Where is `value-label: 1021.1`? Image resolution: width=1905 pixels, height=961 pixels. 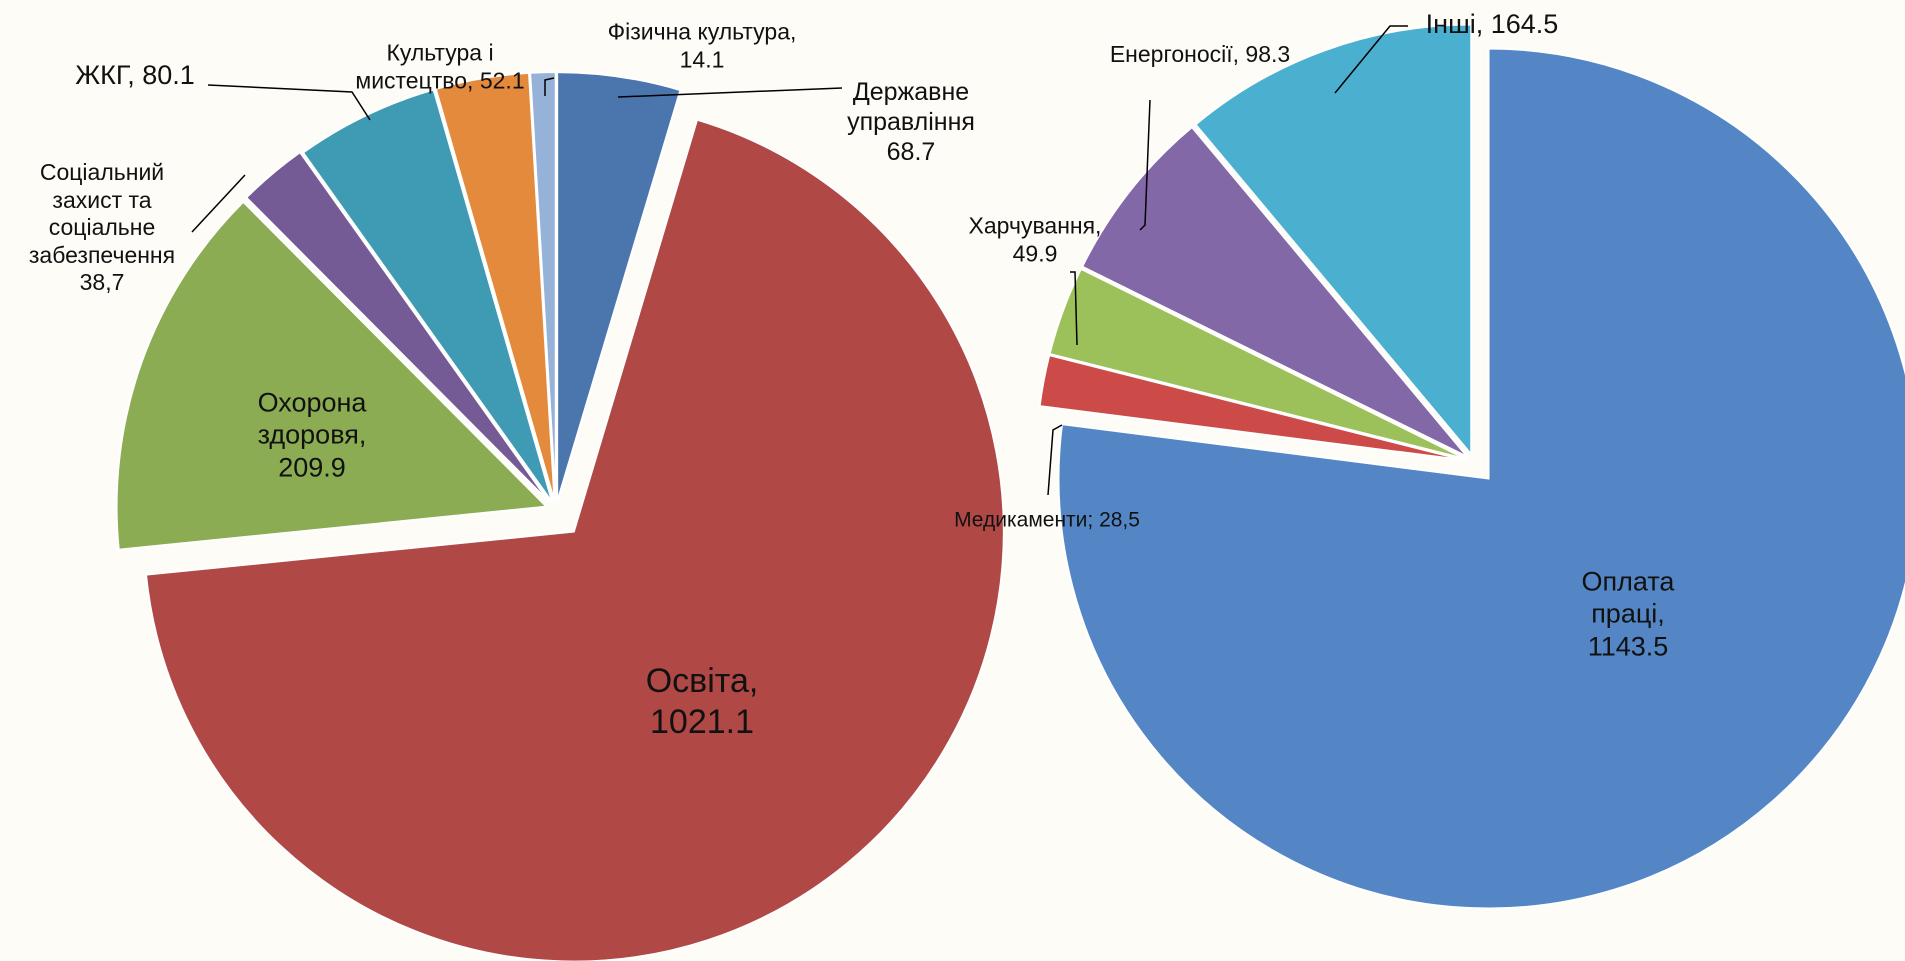
value-label: 1021.1 is located at coordinates (702, 722).